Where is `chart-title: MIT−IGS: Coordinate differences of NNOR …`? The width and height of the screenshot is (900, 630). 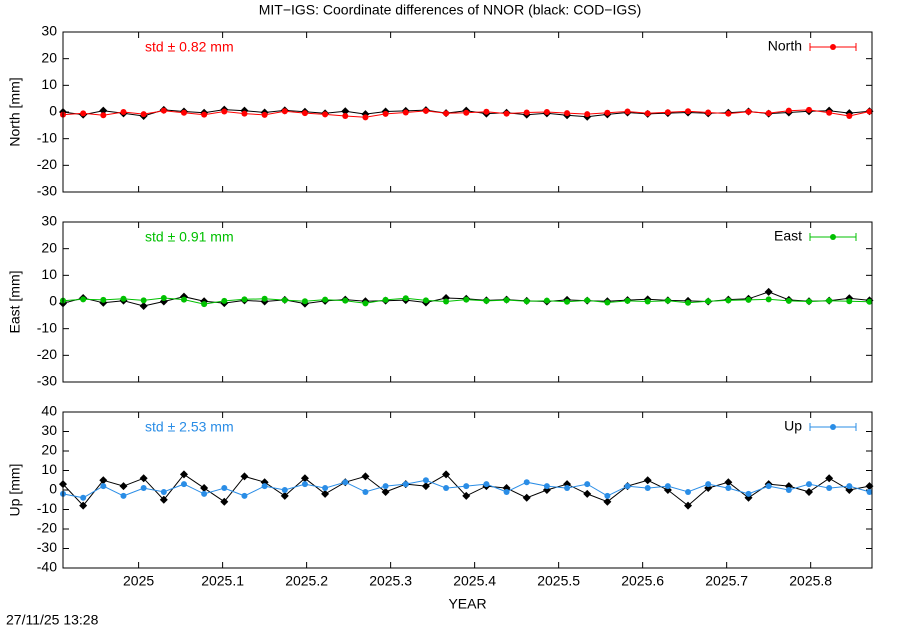 chart-title: MIT−IGS: Coordinate differences of NNOR … is located at coordinates (450, 10).